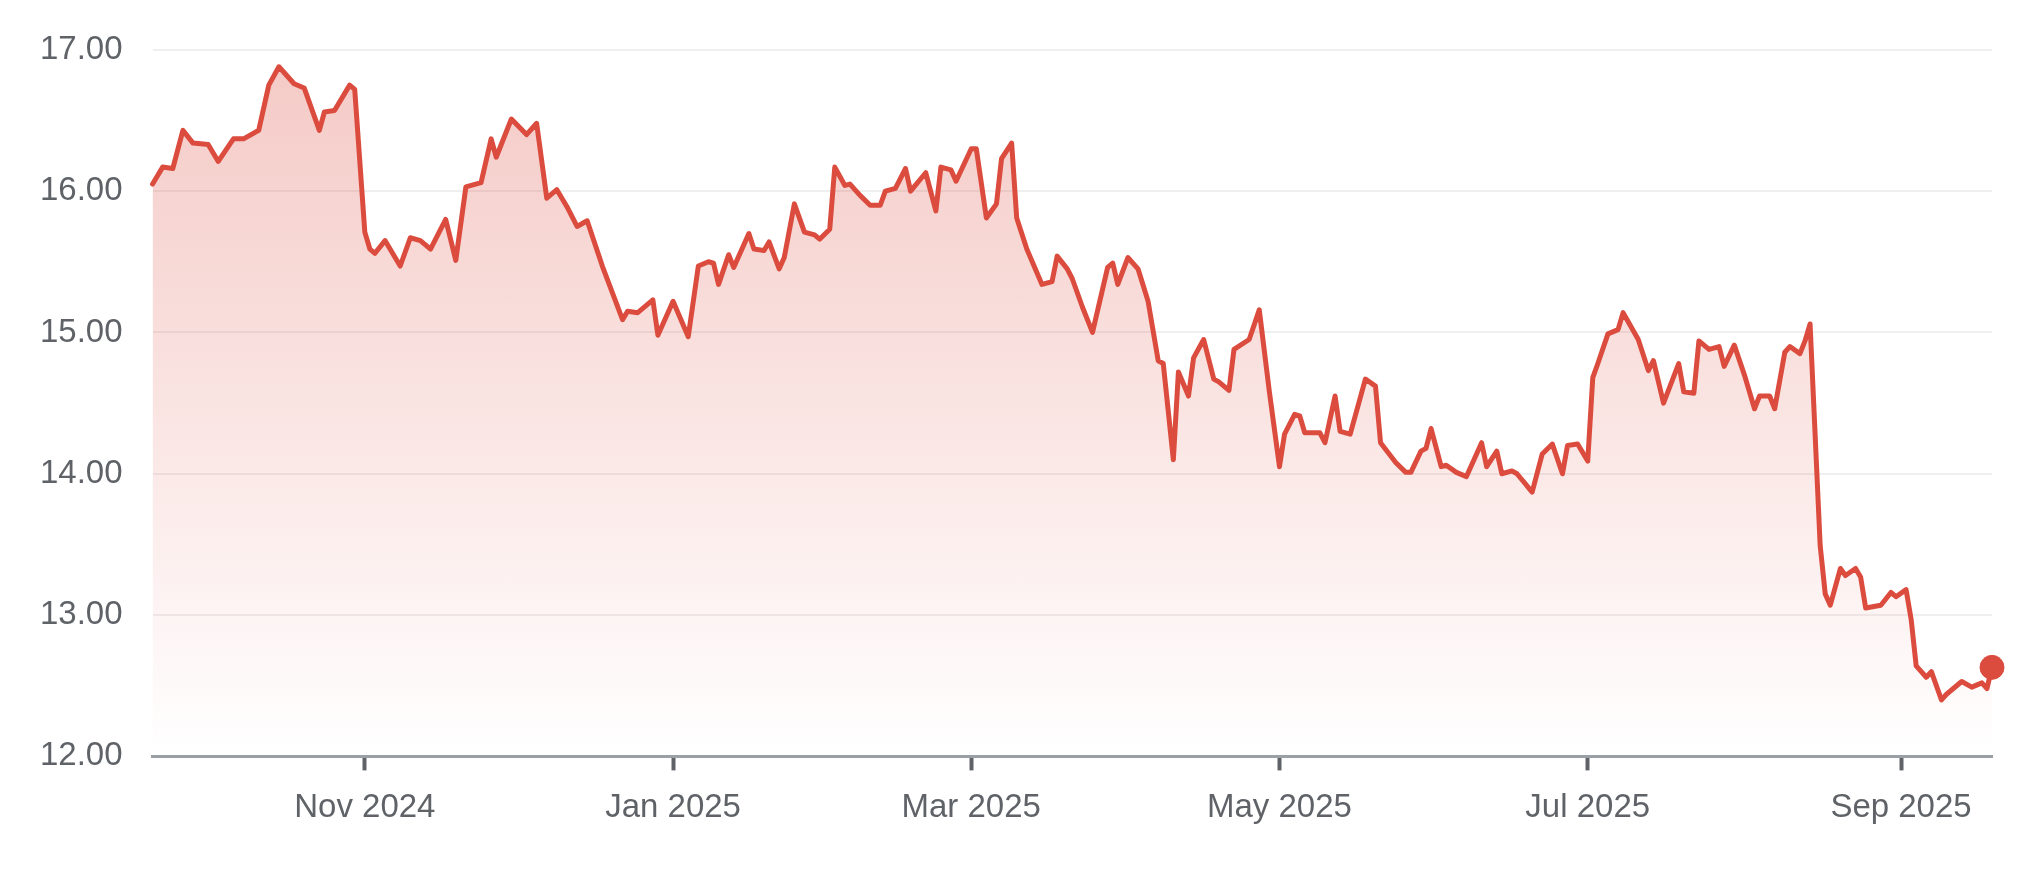  I want to click on y-tick-label: 13.00, so click(81, 613).